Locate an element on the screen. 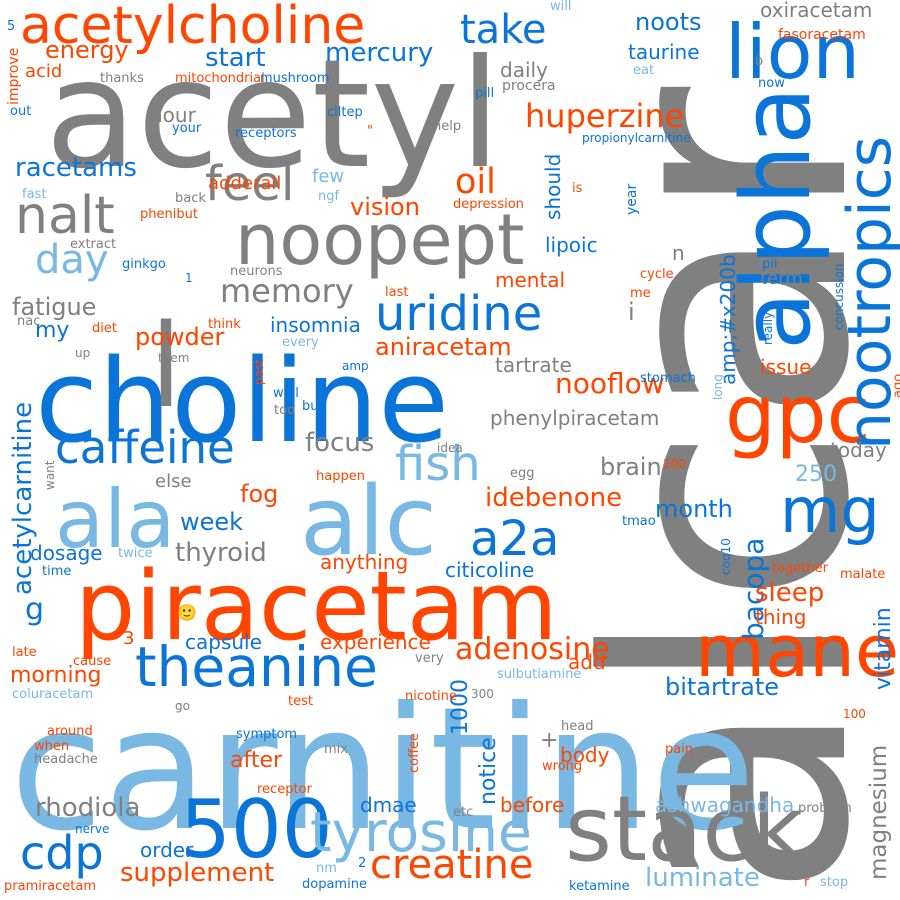 The height and width of the screenshot is (900, 900). word-coffee: coffee is located at coordinates (414, 752).